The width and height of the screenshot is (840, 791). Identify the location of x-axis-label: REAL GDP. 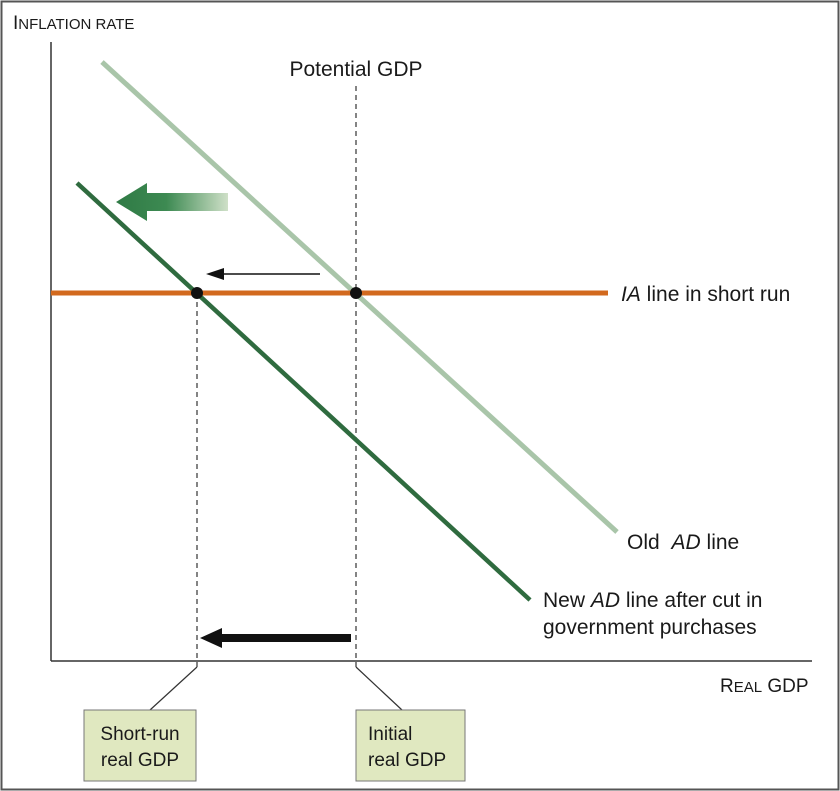
(764, 686).